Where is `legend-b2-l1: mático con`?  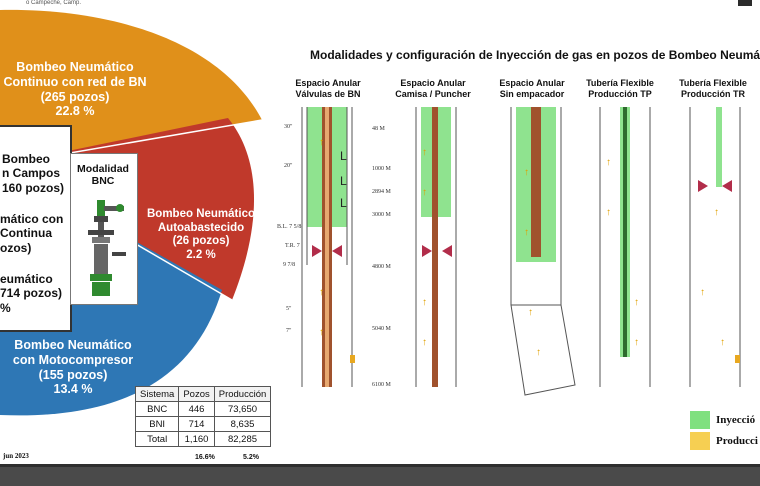 legend-b2-l1: mático con is located at coordinates (32, 219).